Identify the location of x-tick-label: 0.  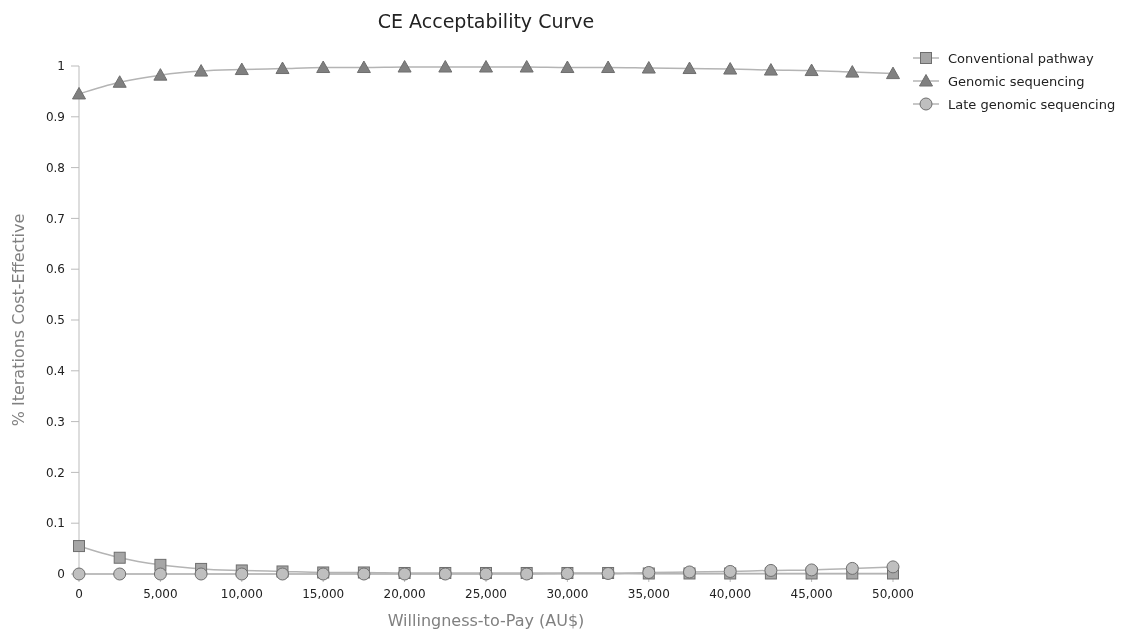
(79, 594).